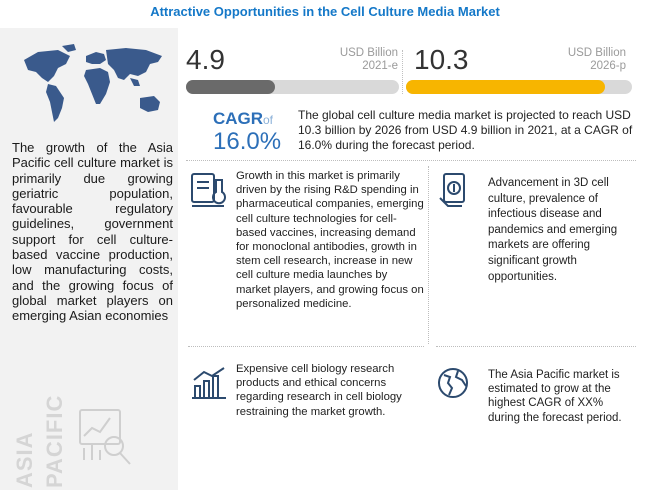 The height and width of the screenshot is (492, 650). What do you see at coordinates (402, 72) in the screenshot?
I see `stats-divider` at bounding box center [402, 72].